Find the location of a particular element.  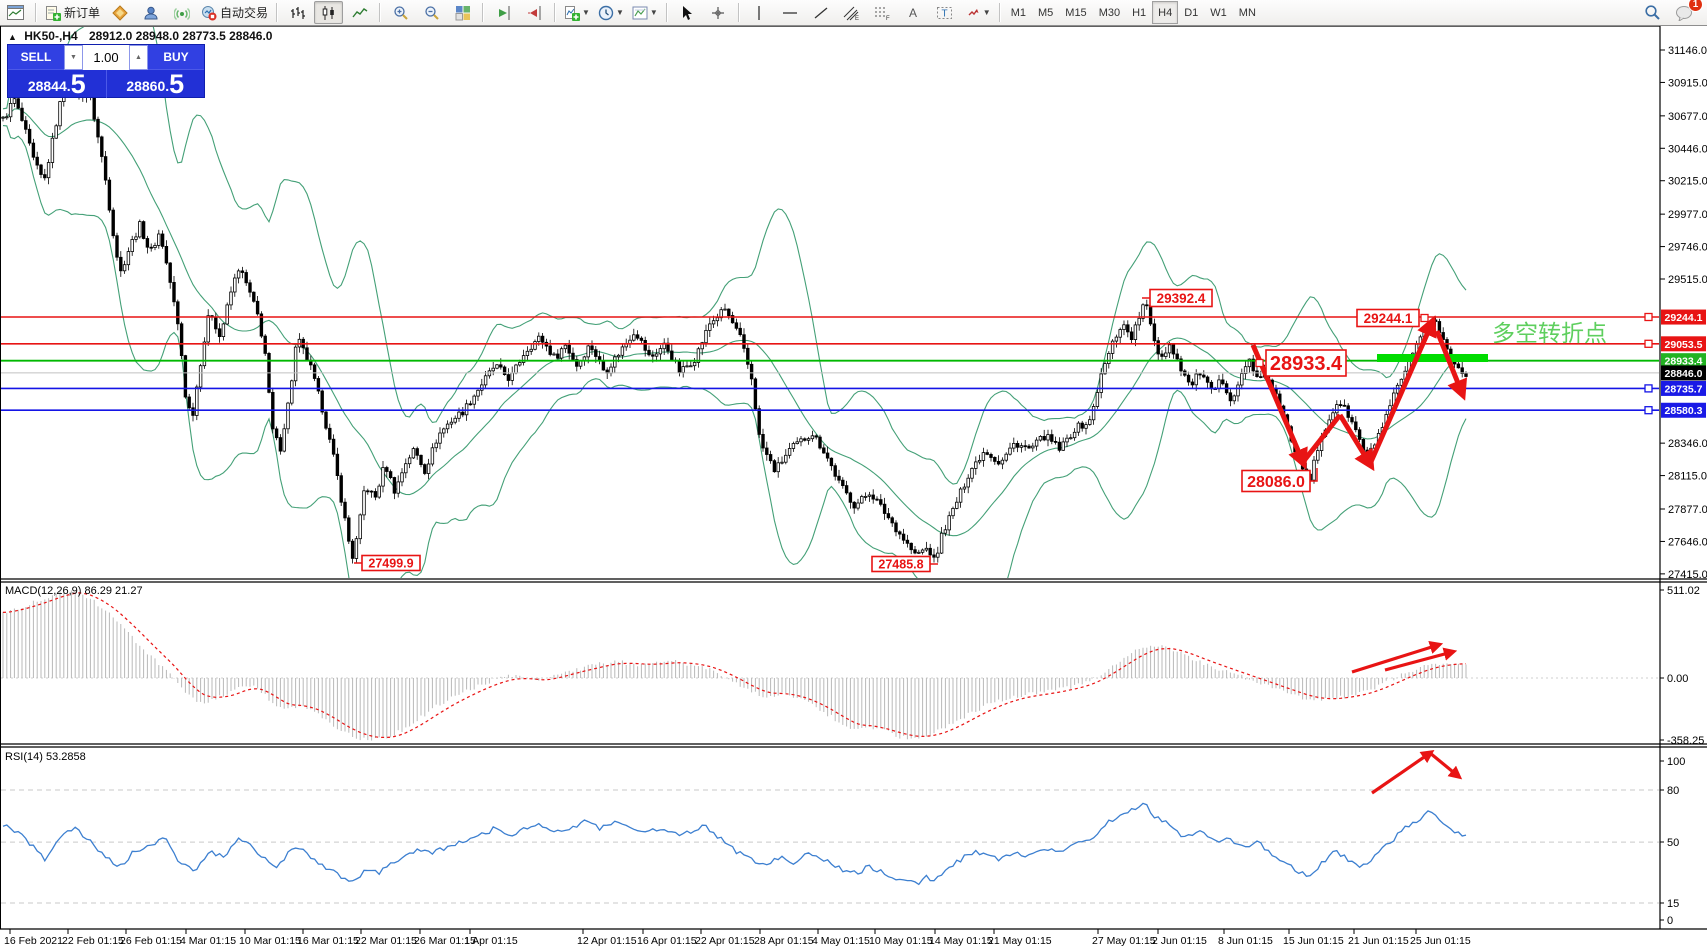

candlestick-chart-button is located at coordinates (329, 12).